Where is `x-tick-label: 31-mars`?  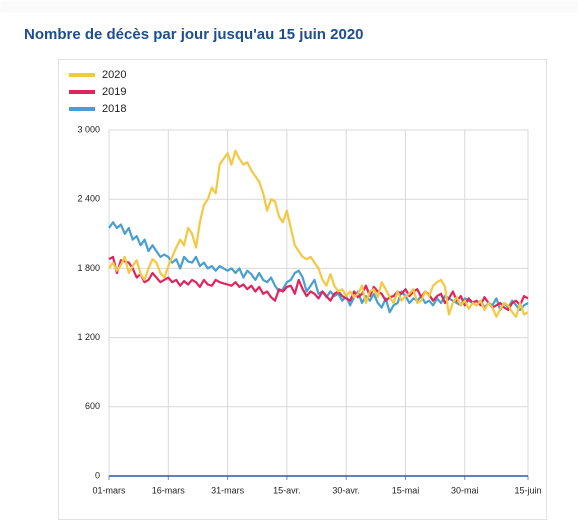
x-tick-label: 31-mars is located at coordinates (228, 490).